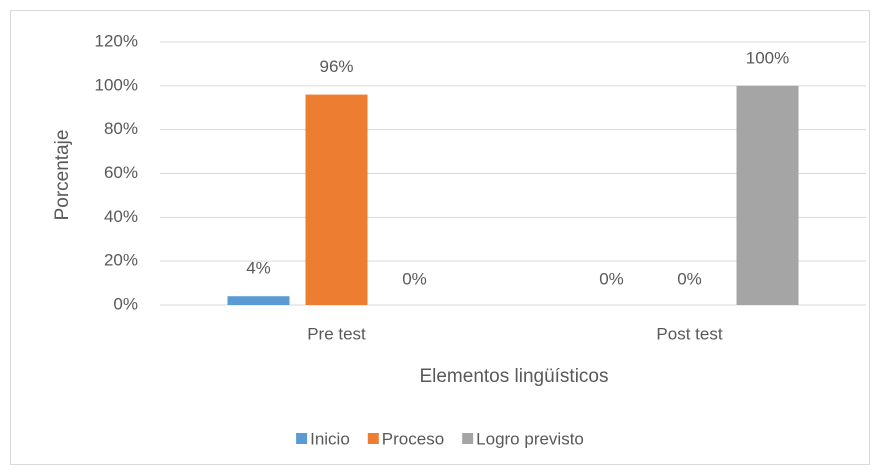 The width and height of the screenshot is (881, 476). What do you see at coordinates (116, 40) in the screenshot?
I see `y-tick-label: 120%` at bounding box center [116, 40].